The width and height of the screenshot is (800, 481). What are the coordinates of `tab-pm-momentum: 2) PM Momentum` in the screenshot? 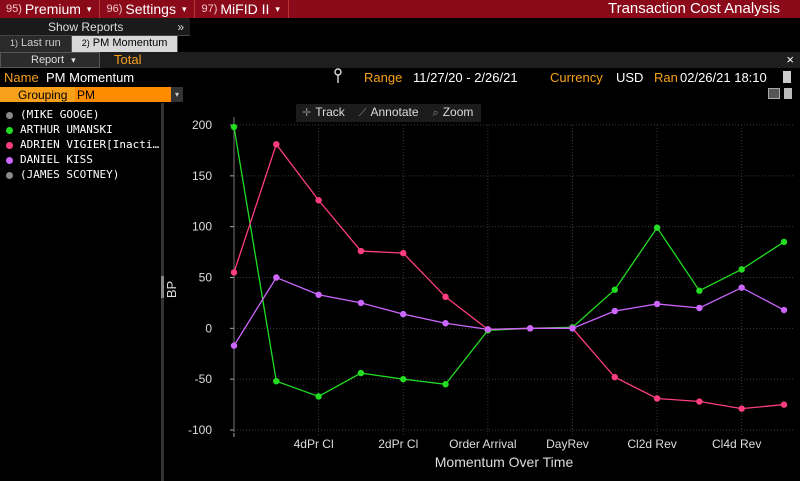 It's located at (125, 44).